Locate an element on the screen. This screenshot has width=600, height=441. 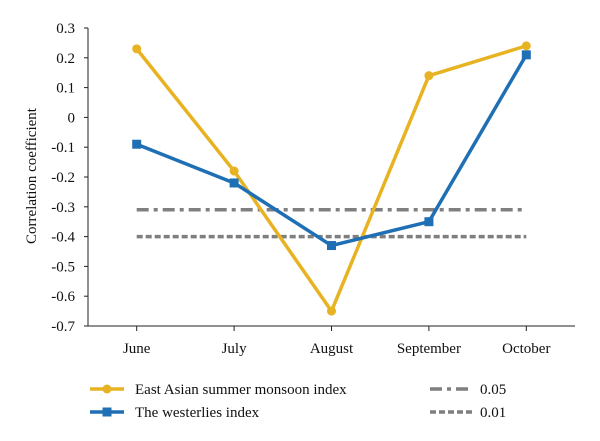
y-tick-label: -0.7 is located at coordinates (63, 327).